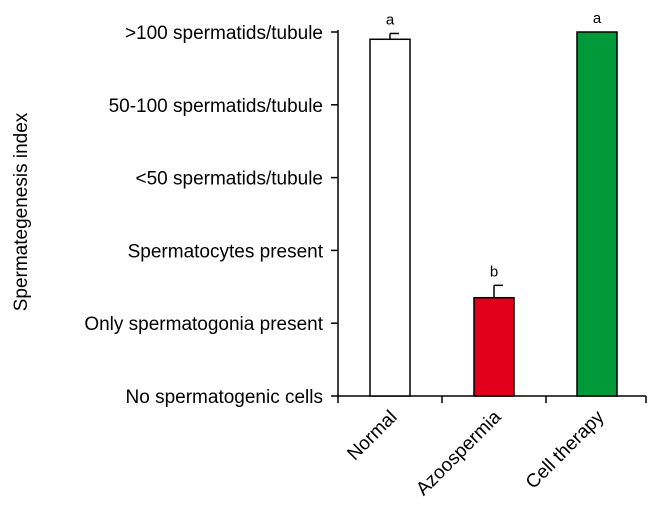 The width and height of the screenshot is (662, 522). Describe the element at coordinates (390, 217) in the screenshot. I see `bar-normal` at that location.